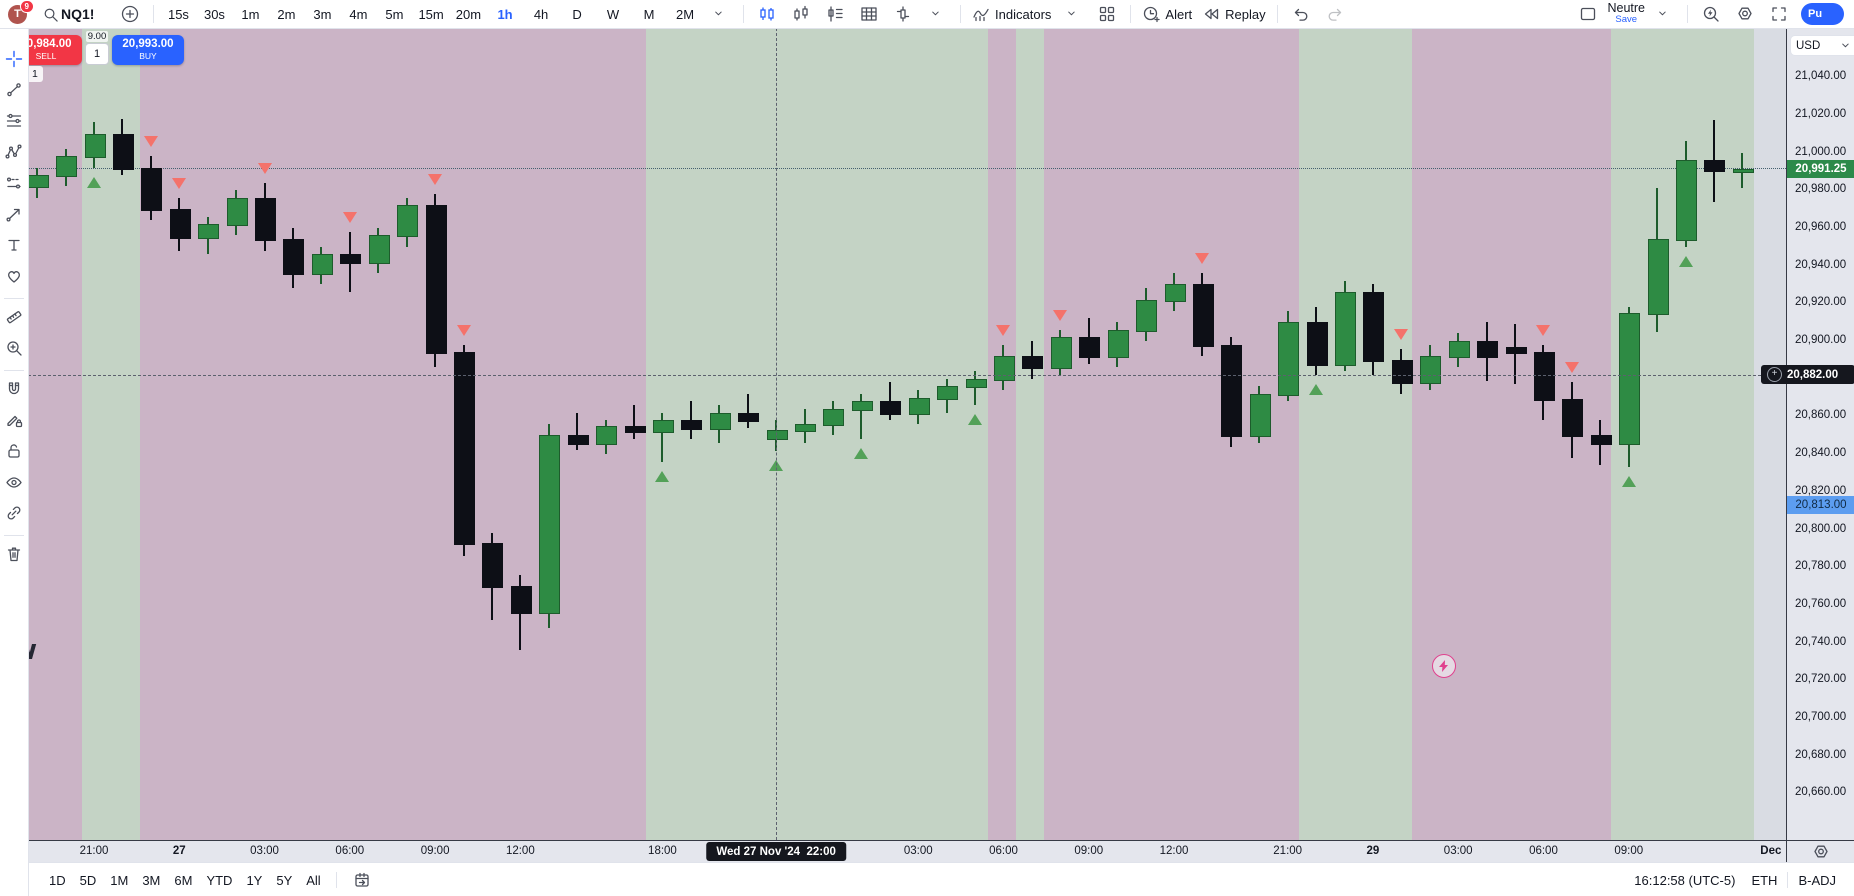 The width and height of the screenshot is (1854, 896). Describe the element at coordinates (14, 554) in the screenshot. I see `remove-drawings-tool` at that location.